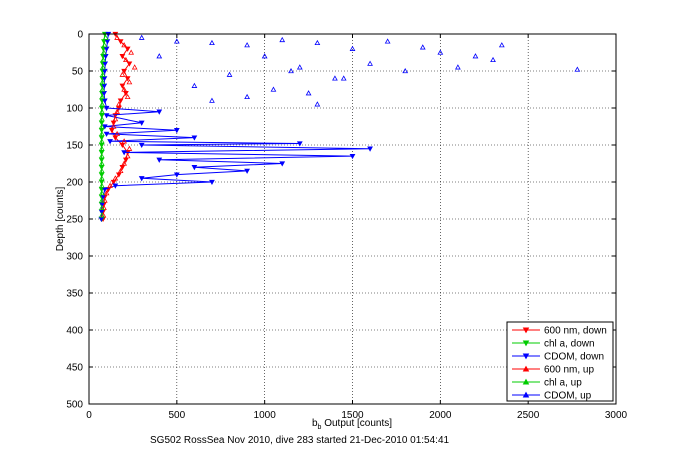  What do you see at coordinates (74, 146) in the screenshot?
I see `y-tick-label: 150` at bounding box center [74, 146].